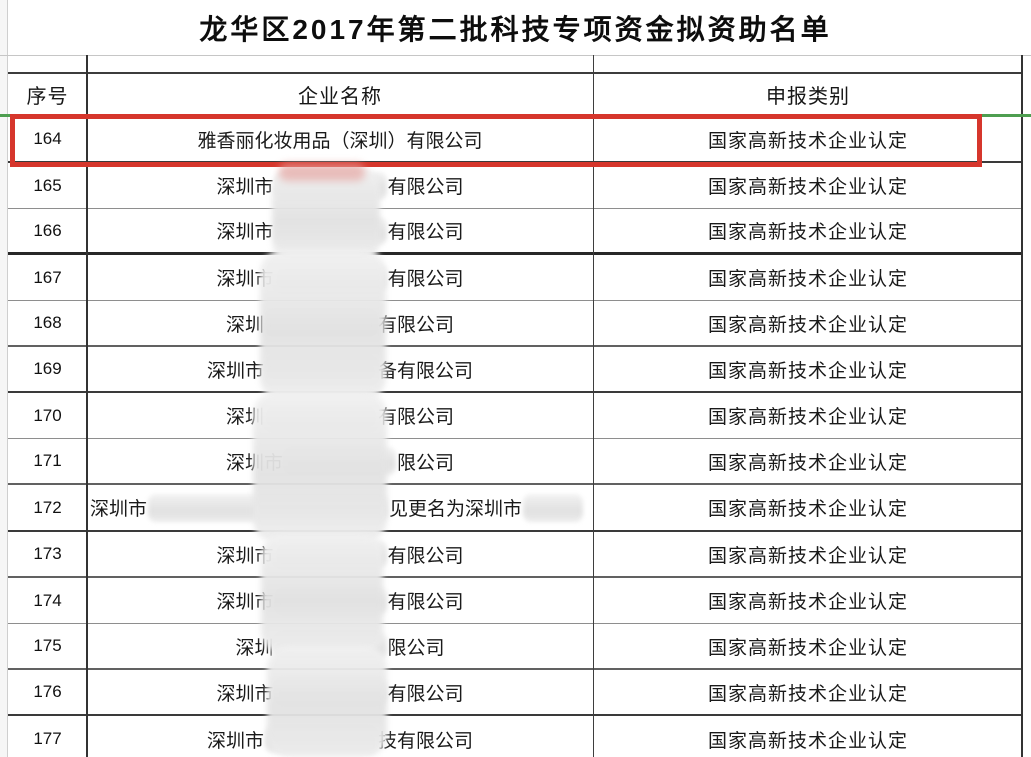  I want to click on table-row: 172 深圳市 见更名为深圳市 国家高新技术企业认定, so click(515, 508).